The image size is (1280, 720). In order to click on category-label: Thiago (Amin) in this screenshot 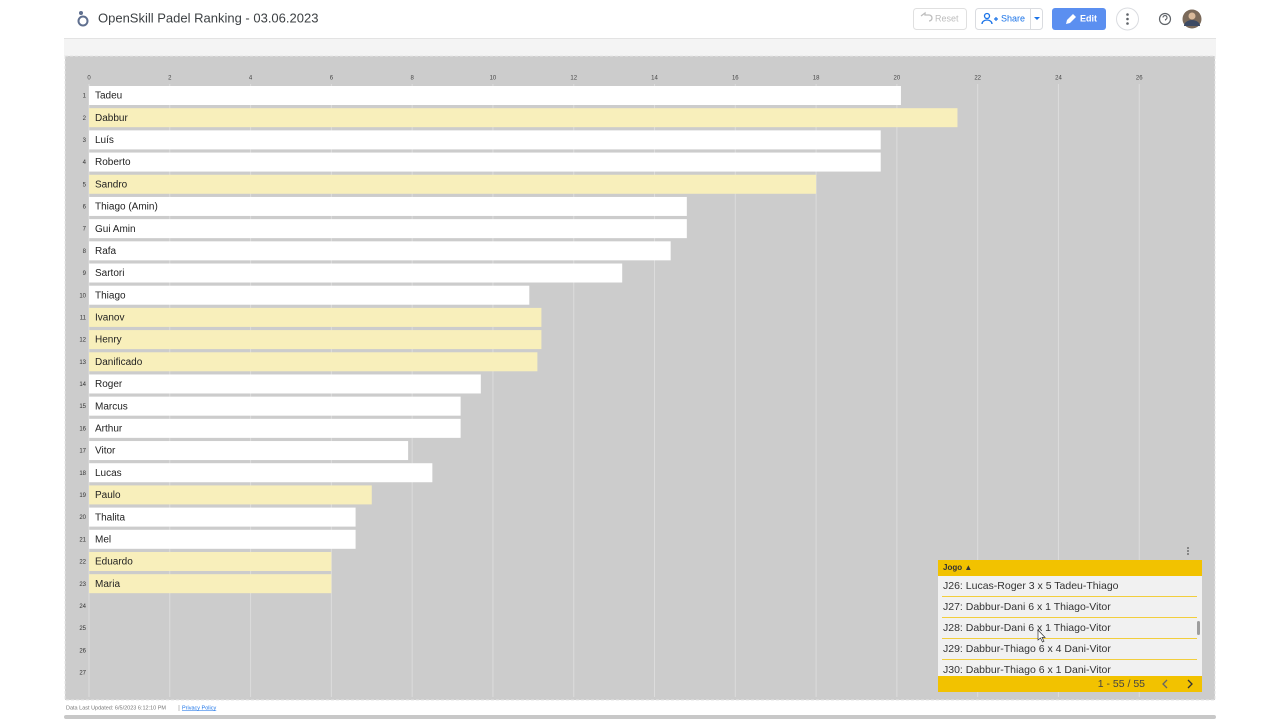, I will do `click(126, 207)`.